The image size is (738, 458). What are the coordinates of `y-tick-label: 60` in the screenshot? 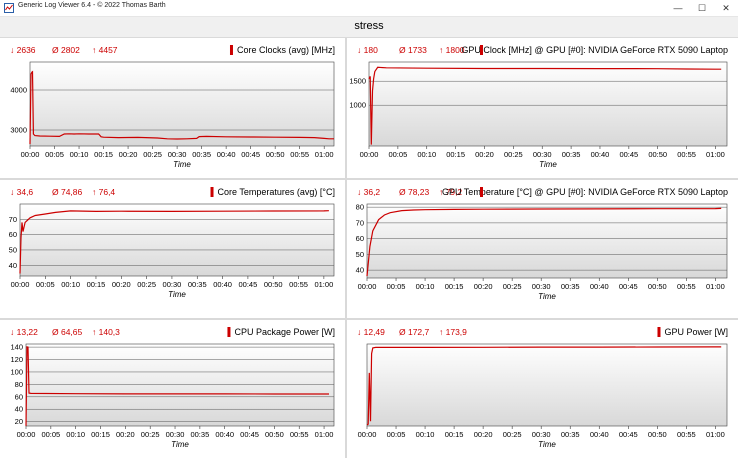 It's located at (13, 234).